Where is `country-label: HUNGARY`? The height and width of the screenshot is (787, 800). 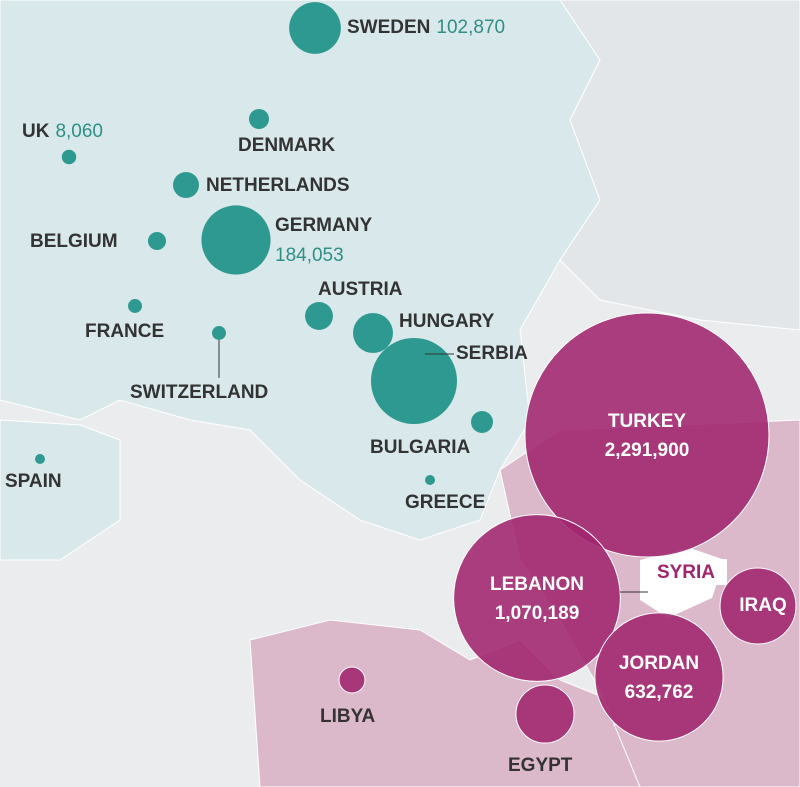 country-label: HUNGARY is located at coordinates (447, 321).